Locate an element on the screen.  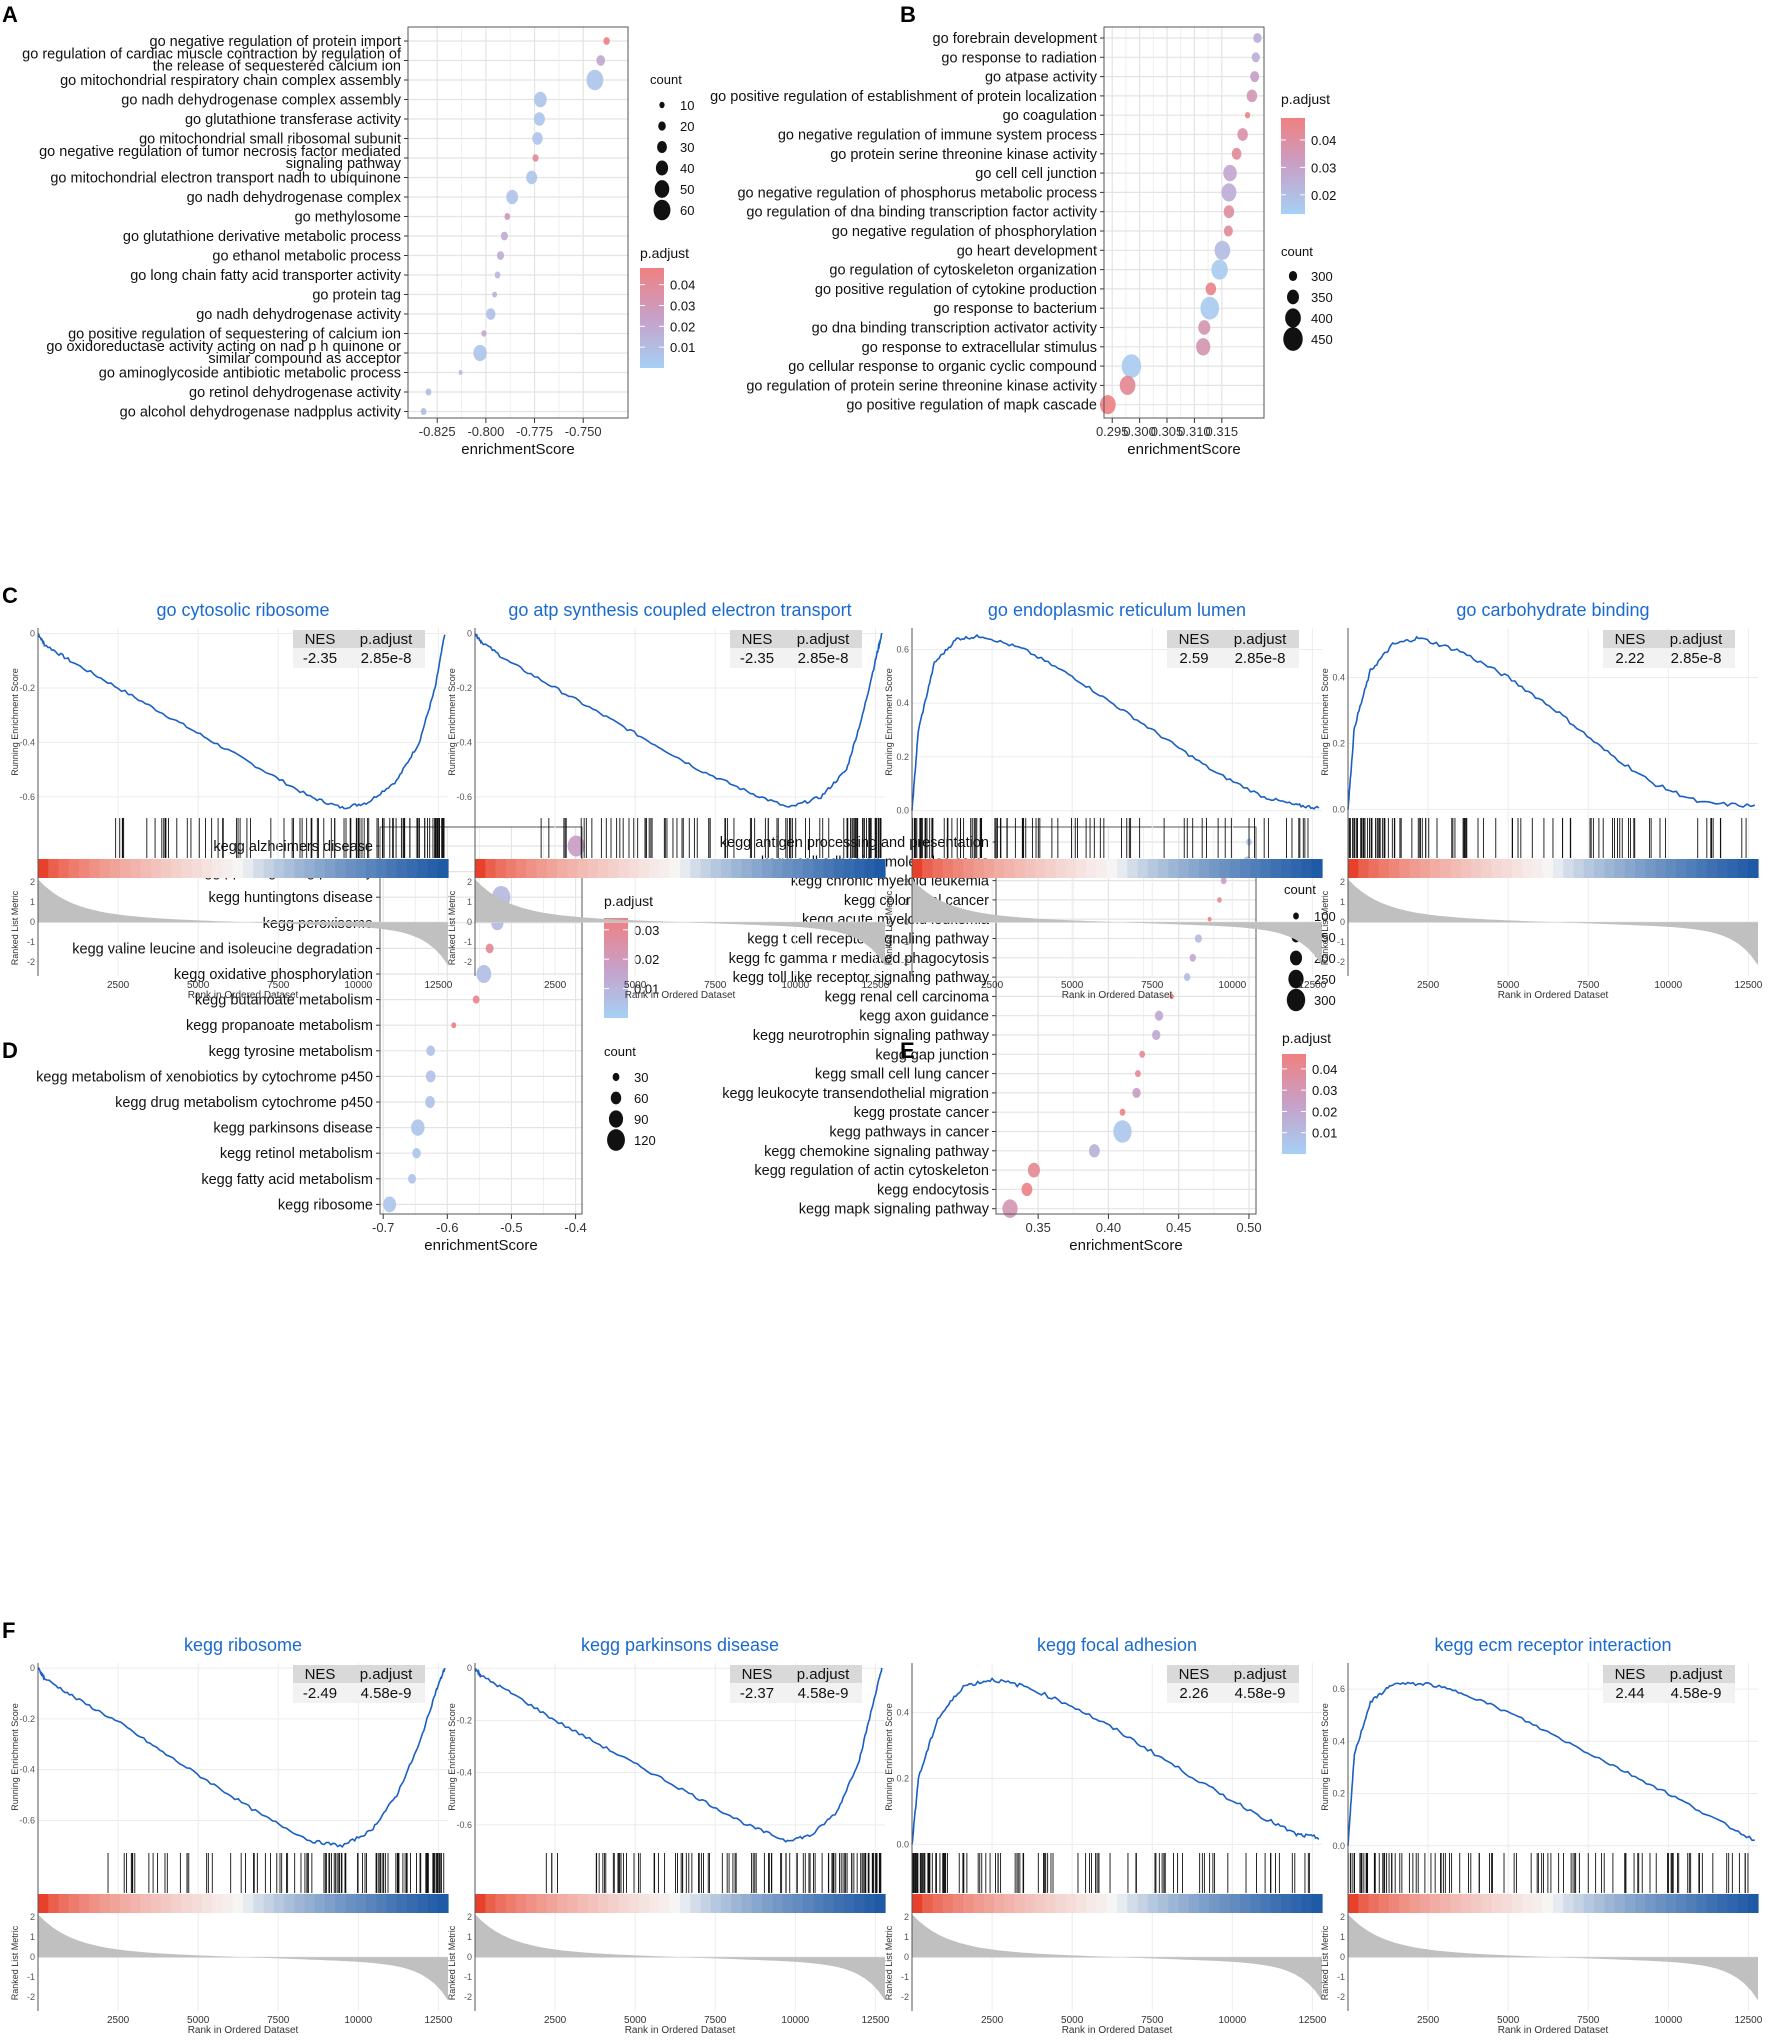
x-tick-label: 0.295 is located at coordinates (1112, 431).